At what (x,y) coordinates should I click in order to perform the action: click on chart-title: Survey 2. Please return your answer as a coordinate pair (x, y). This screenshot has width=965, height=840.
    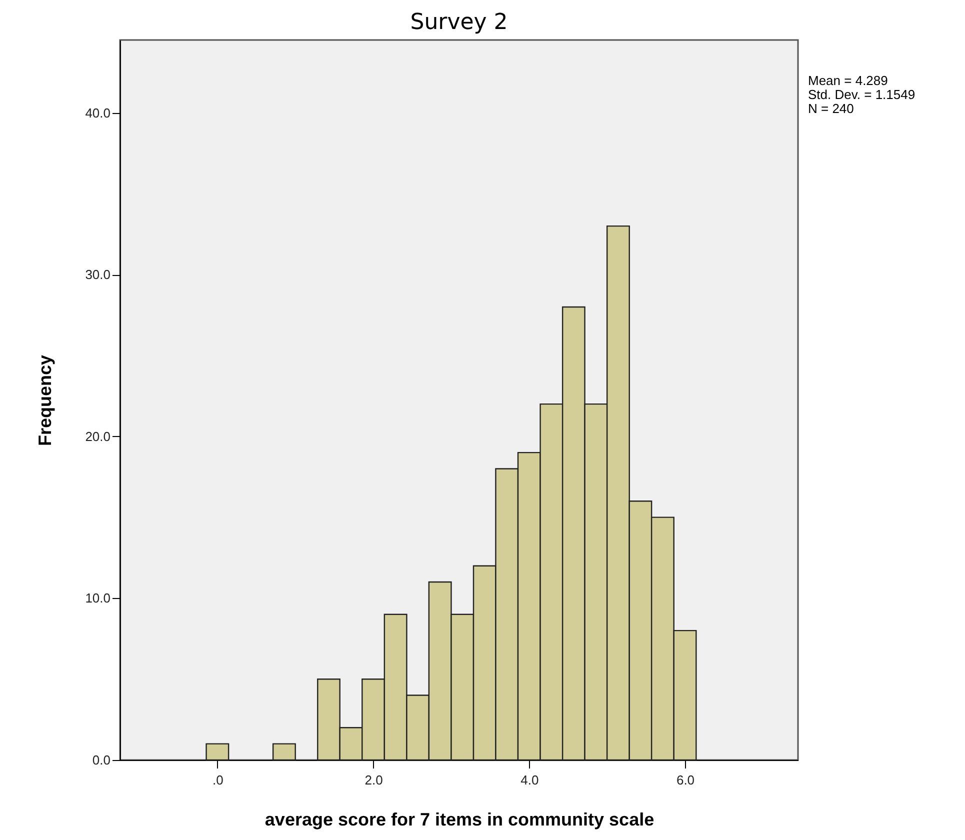
    Looking at the image, I should click on (459, 22).